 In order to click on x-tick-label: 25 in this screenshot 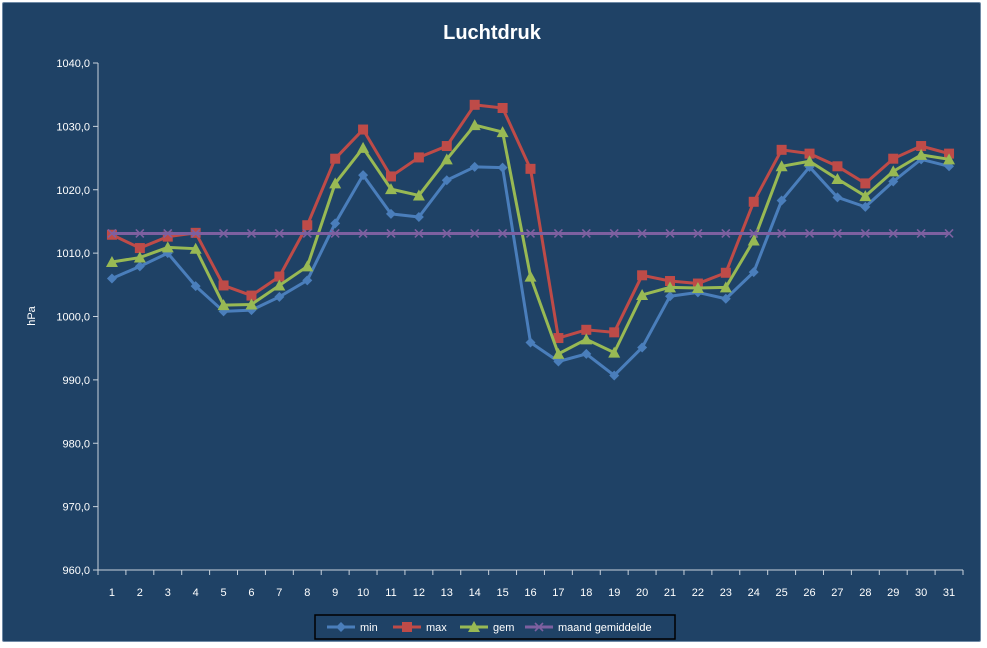, I will do `click(782, 593)`.